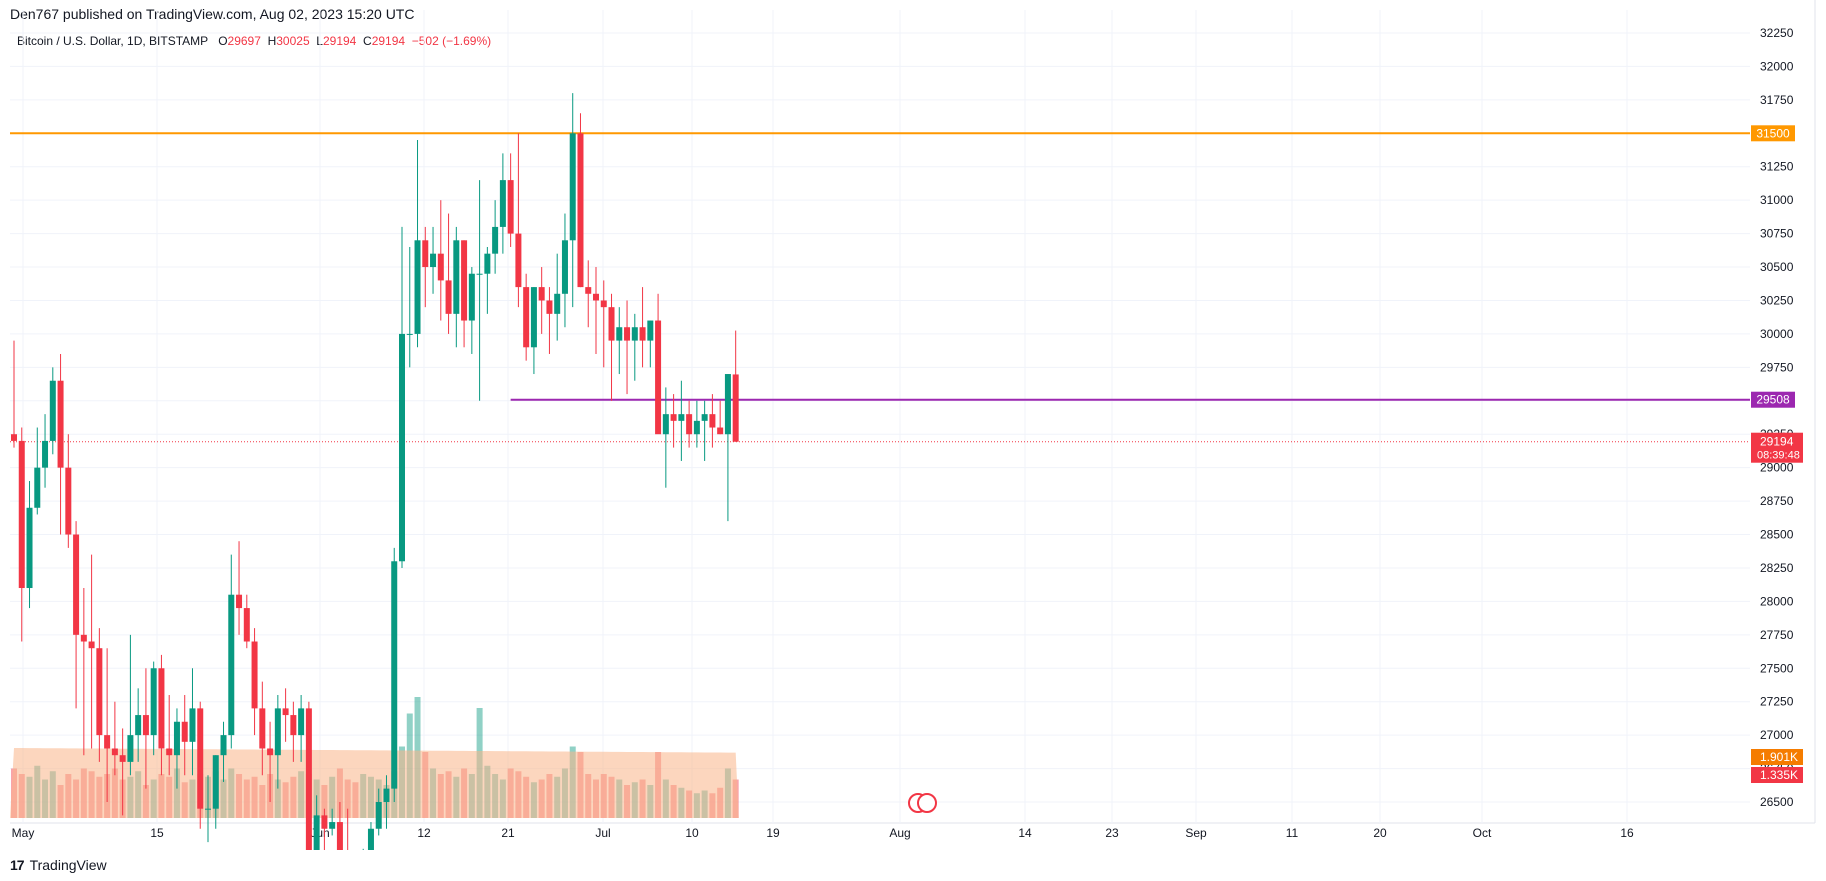  What do you see at coordinates (244, 41) in the screenshot?
I see `open-value: 29697` at bounding box center [244, 41].